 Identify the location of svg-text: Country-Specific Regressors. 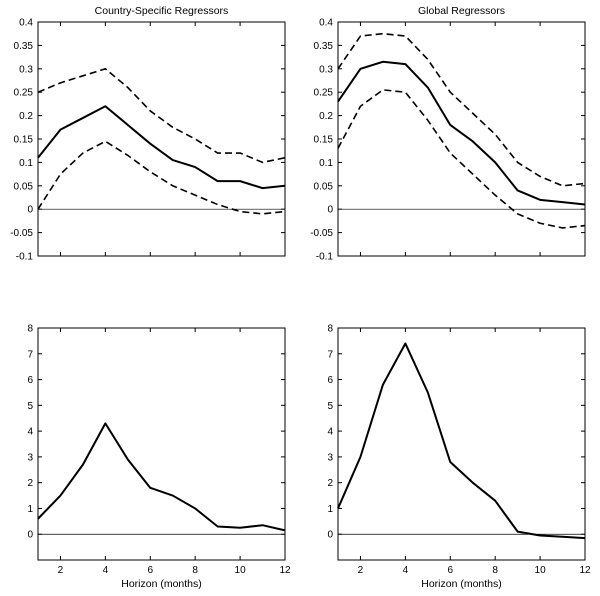
(162, 11).